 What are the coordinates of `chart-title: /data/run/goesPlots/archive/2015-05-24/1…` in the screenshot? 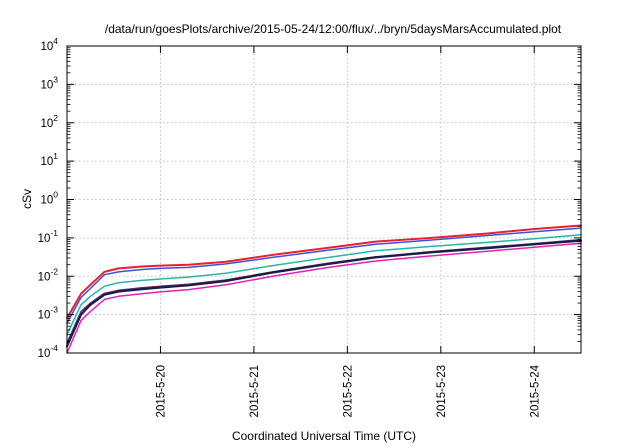 It's located at (333, 29).